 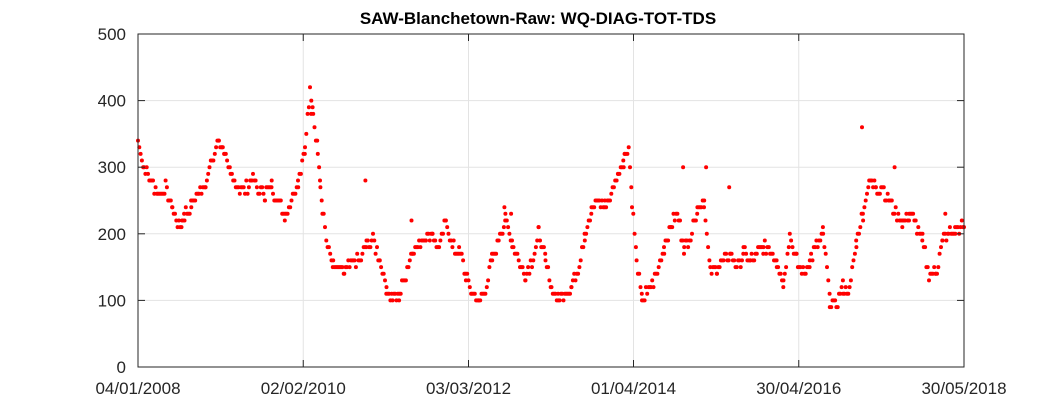 What do you see at coordinates (112, 101) in the screenshot?
I see `y-tick-label: 400` at bounding box center [112, 101].